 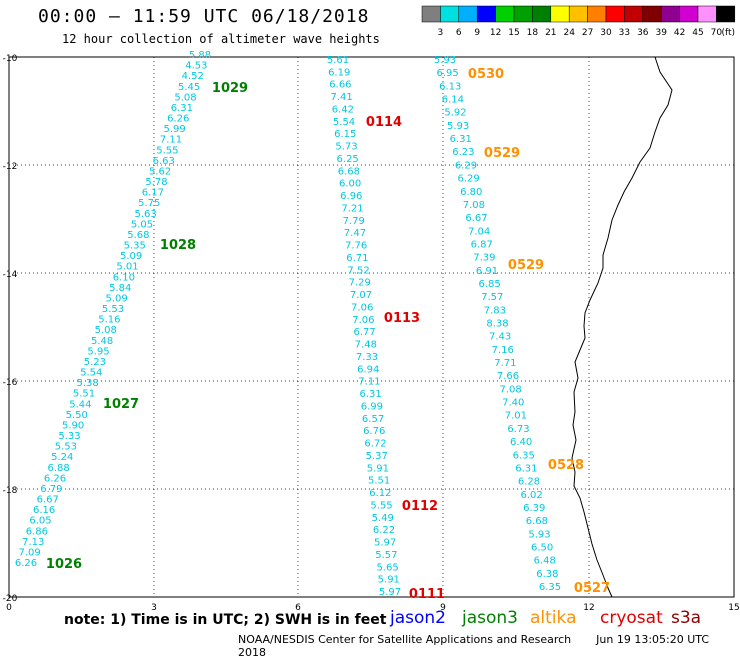 What do you see at coordinates (120, 288) in the screenshot?
I see `wave-height-value: 5.84` at bounding box center [120, 288].